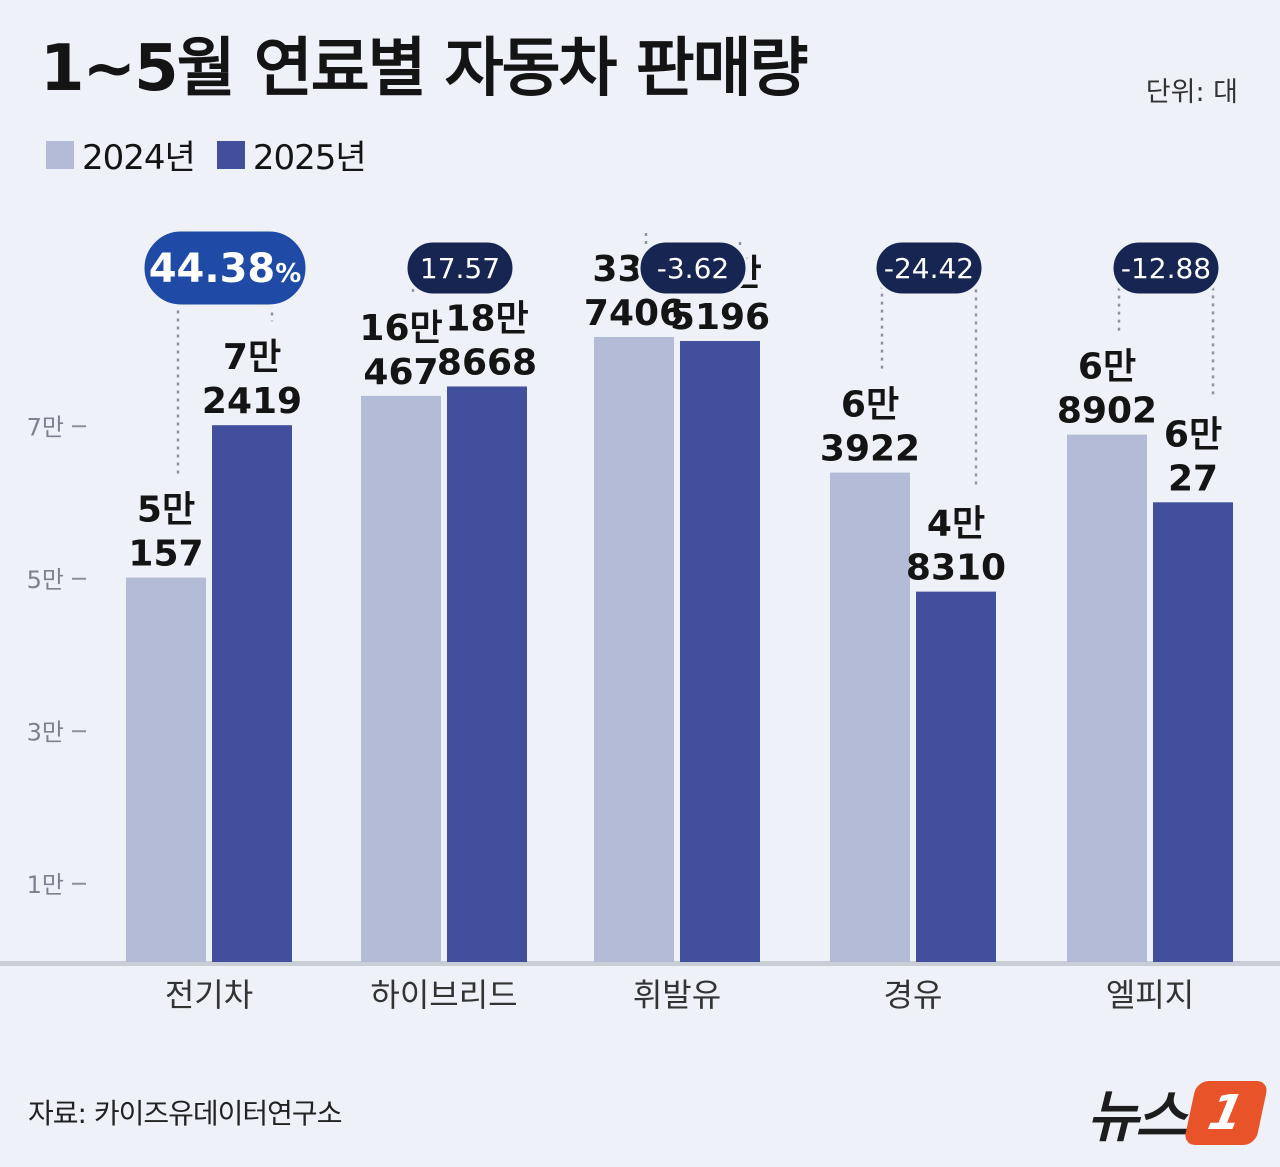 Image resolution: width=1280 pixels, height=1167 pixels. Describe the element at coordinates (956, 524) in the screenshot. I see `bar-value-label-line1: 4만` at that location.